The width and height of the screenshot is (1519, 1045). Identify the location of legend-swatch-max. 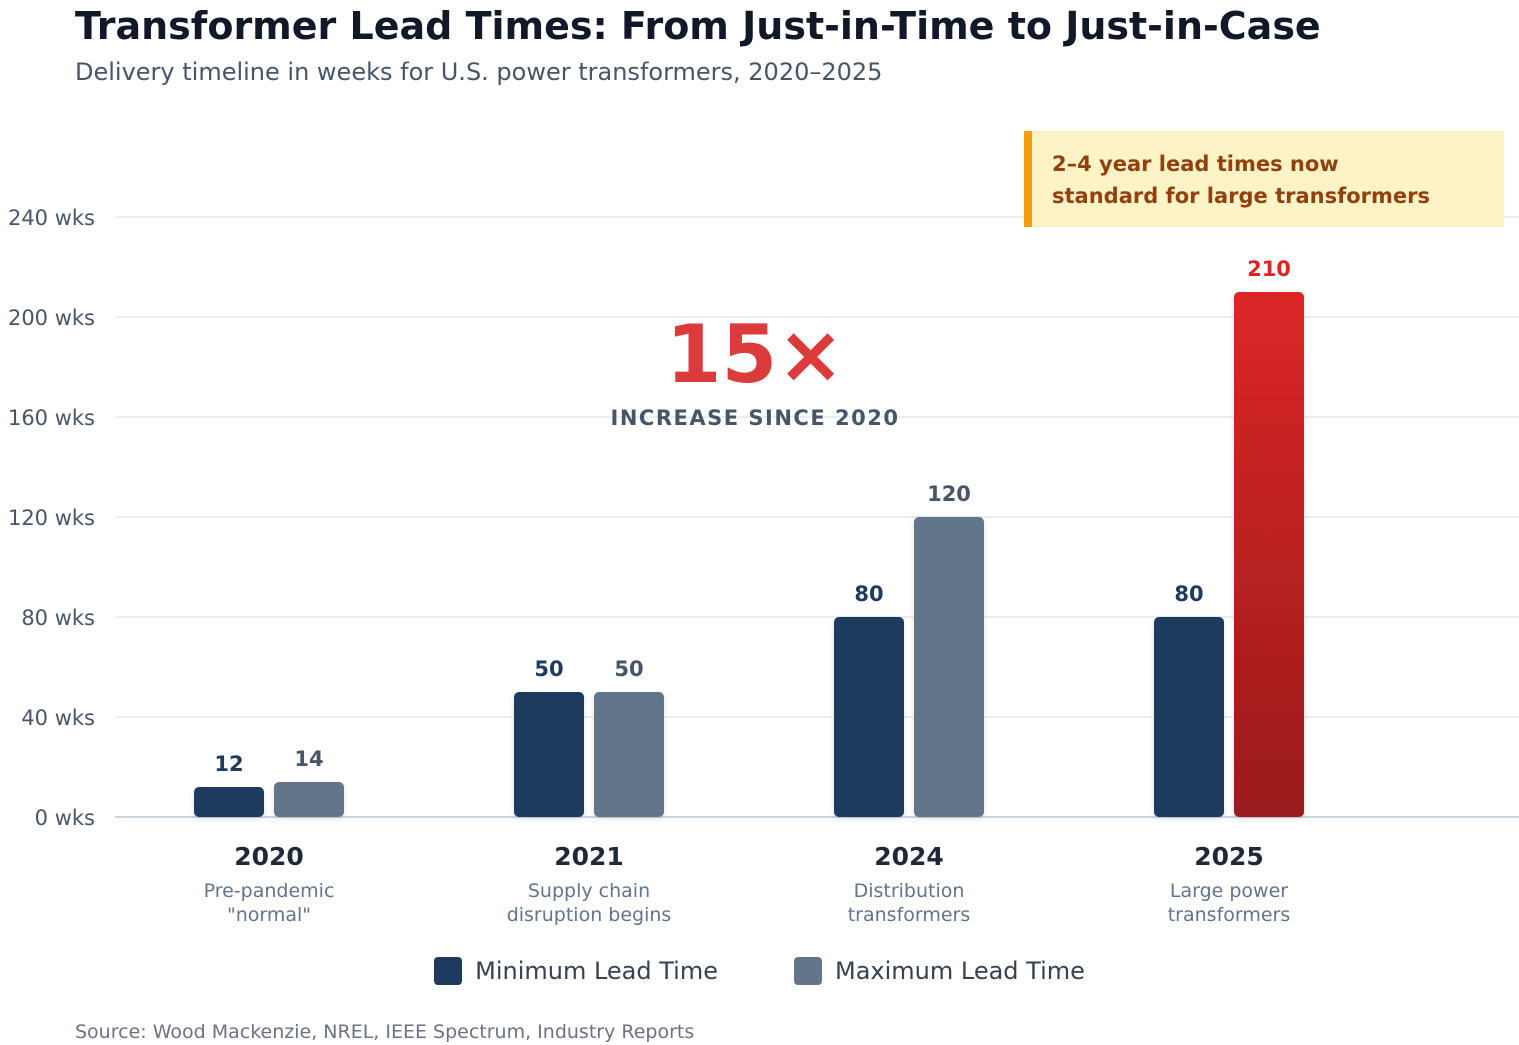
(807, 971).